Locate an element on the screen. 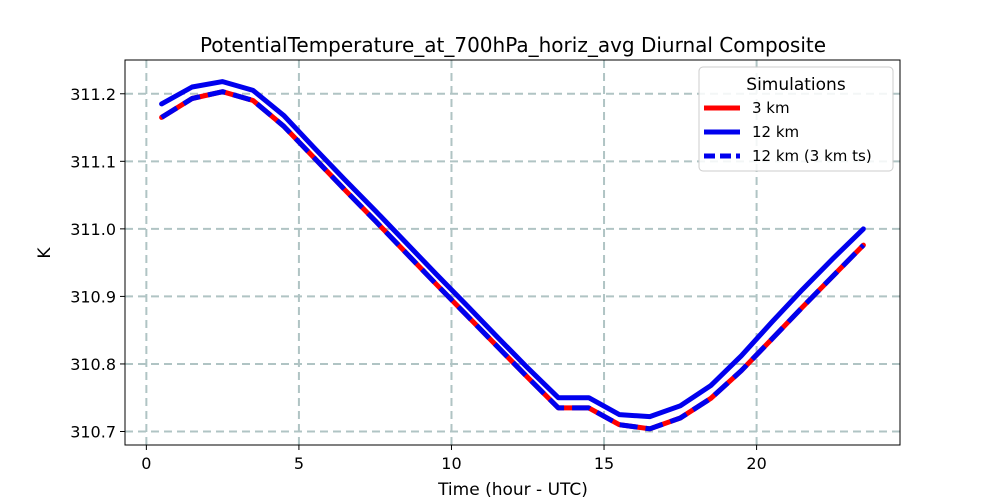 The image size is (1000, 500). y-tick-label: 310.9 is located at coordinates (93, 296).